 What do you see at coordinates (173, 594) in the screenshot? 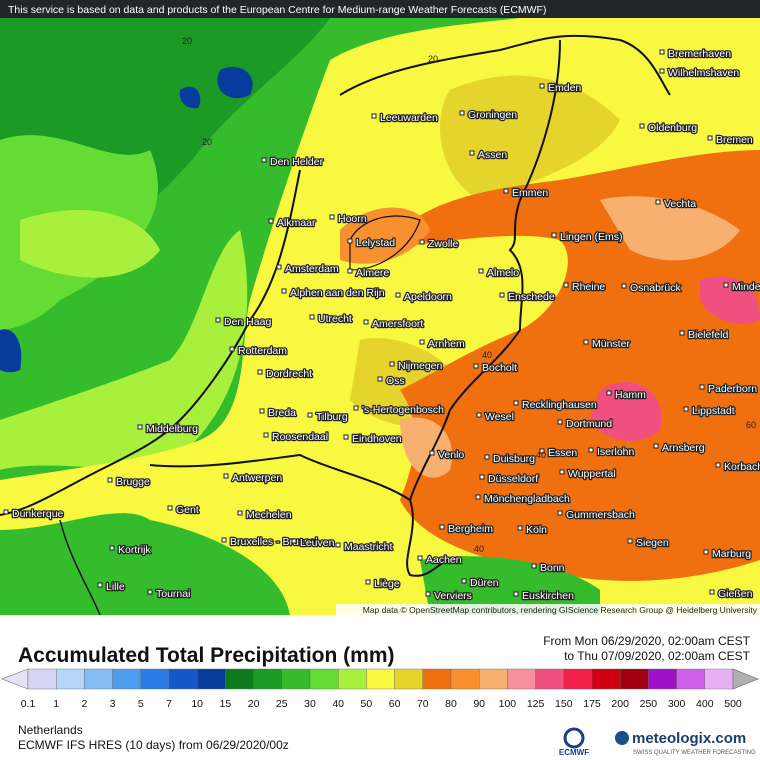
I see `city-label: Tournai` at bounding box center [173, 594].